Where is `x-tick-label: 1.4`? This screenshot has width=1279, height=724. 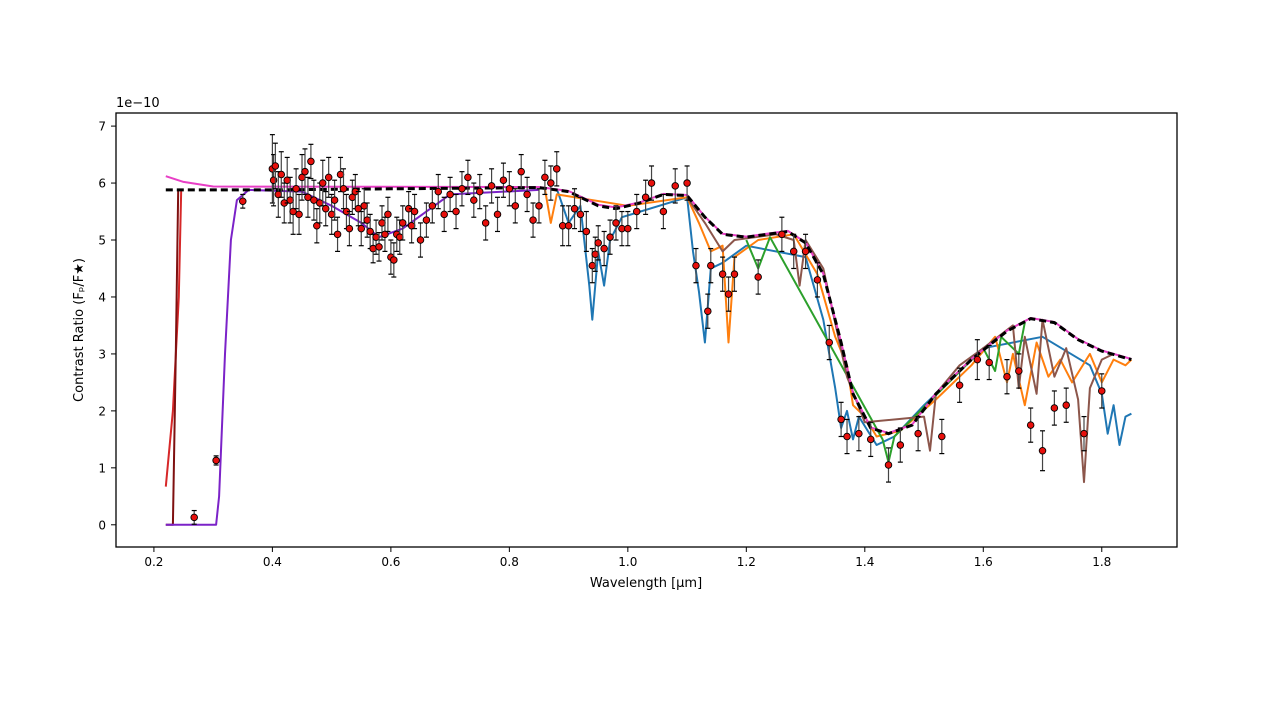 x-tick-label: 1.4 is located at coordinates (864, 562).